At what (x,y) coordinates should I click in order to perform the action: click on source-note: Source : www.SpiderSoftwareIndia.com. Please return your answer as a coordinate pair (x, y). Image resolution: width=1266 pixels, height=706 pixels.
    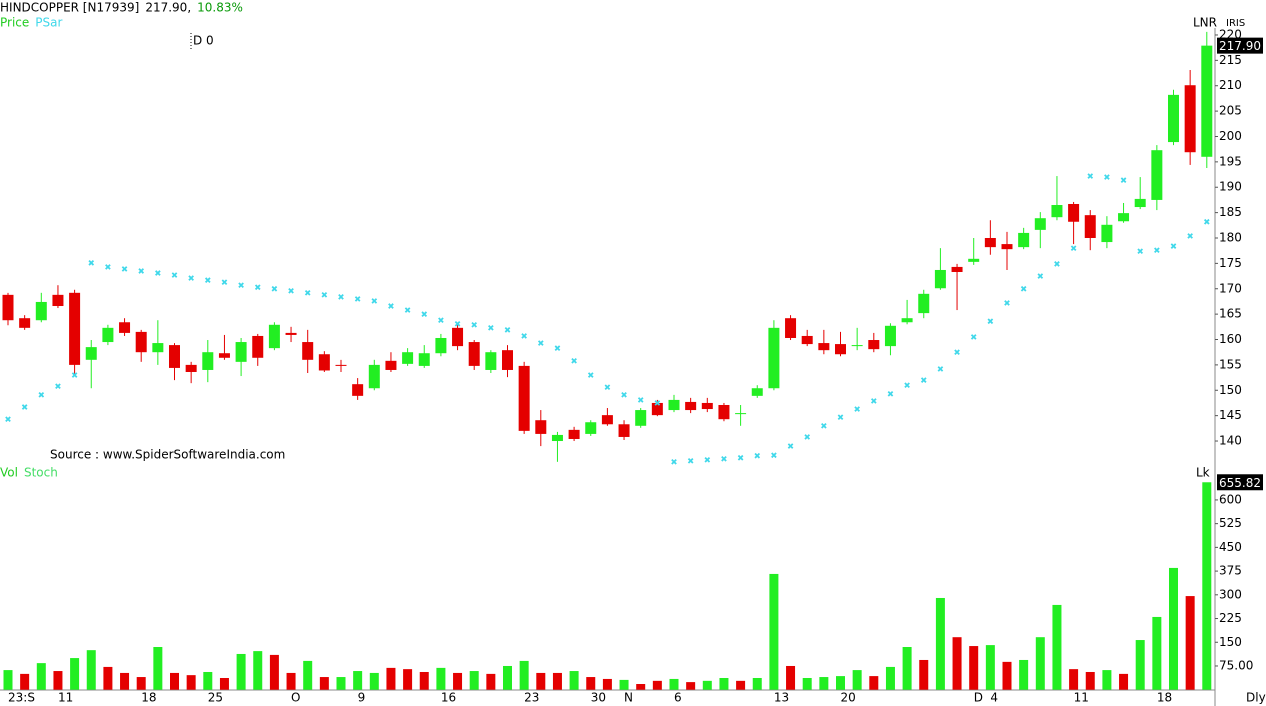
    Looking at the image, I should click on (167, 455).